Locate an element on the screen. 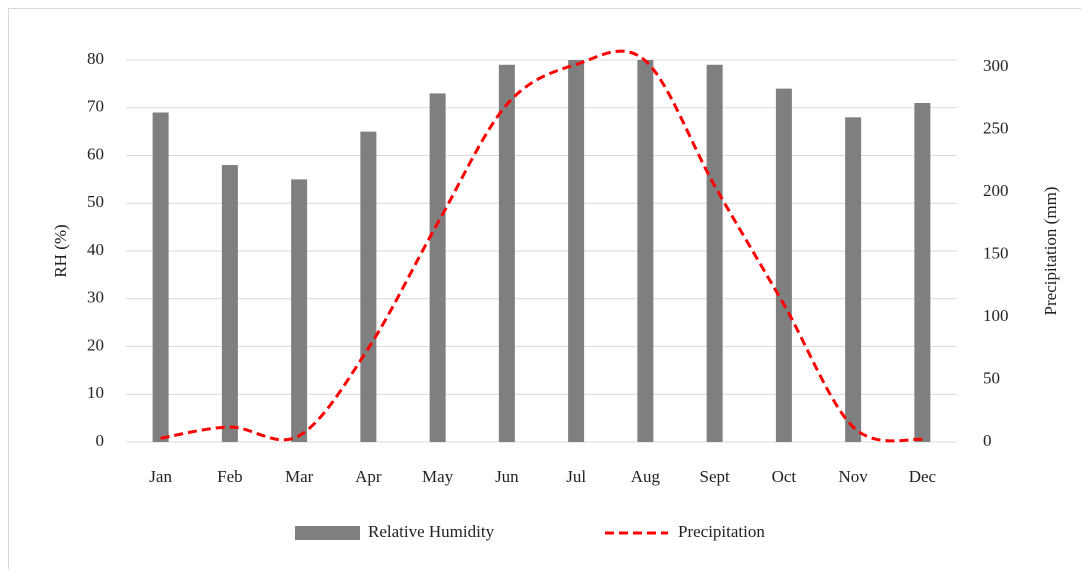  y-tick-label: 70 is located at coordinates (95, 106).